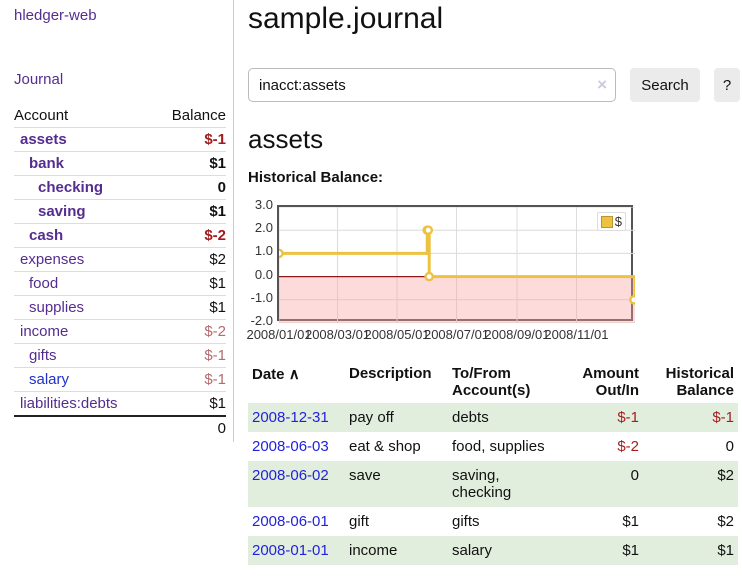 The height and width of the screenshot is (582, 742). I want to click on sort-asc-icon: ∧, so click(294, 374).